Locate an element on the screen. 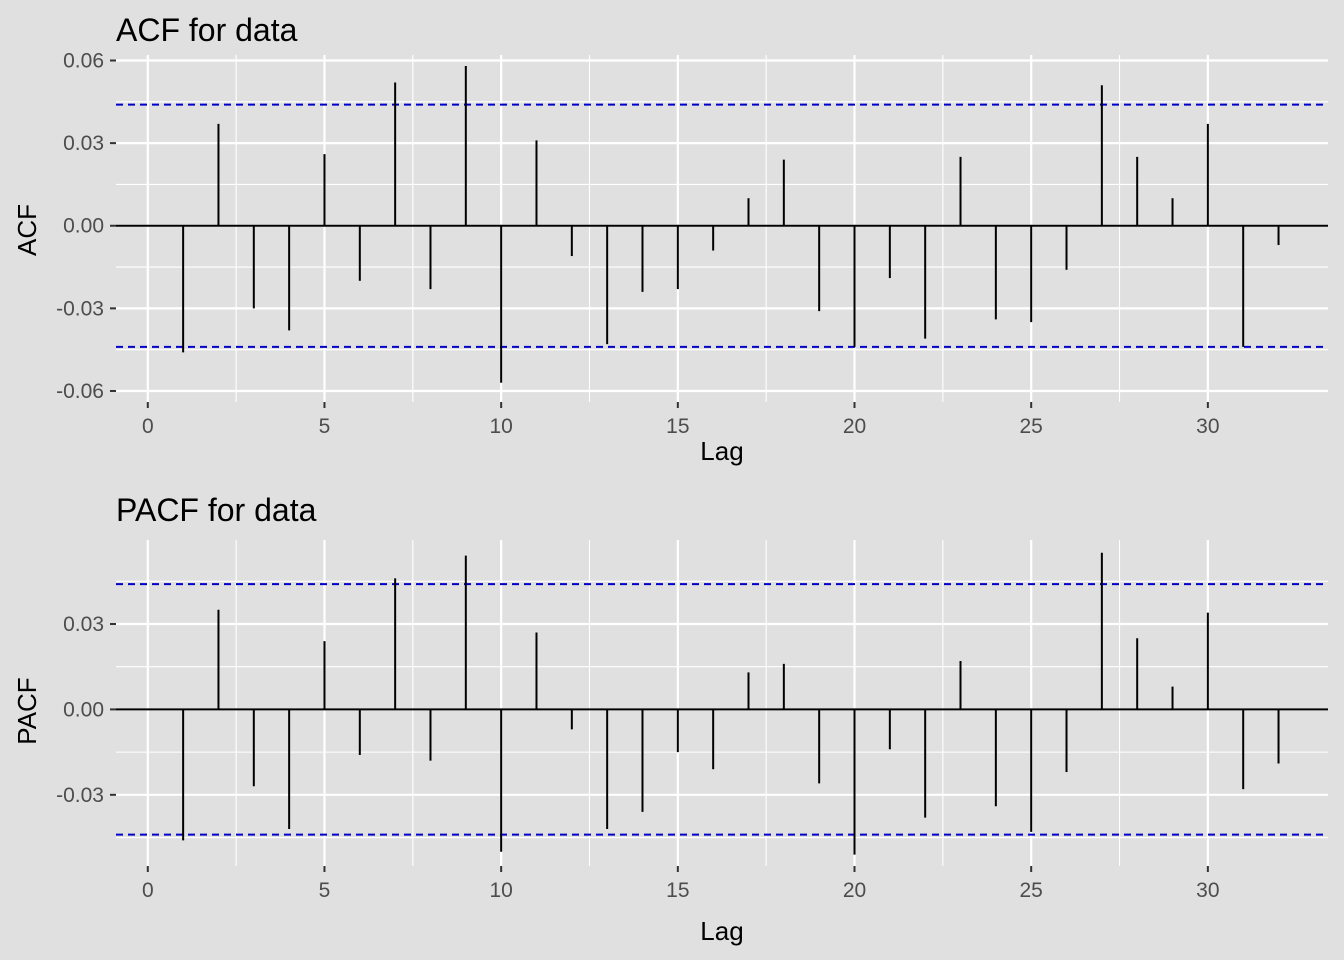 This screenshot has width=1344, height=960. acf-x-tick-label: 15 is located at coordinates (677, 426).